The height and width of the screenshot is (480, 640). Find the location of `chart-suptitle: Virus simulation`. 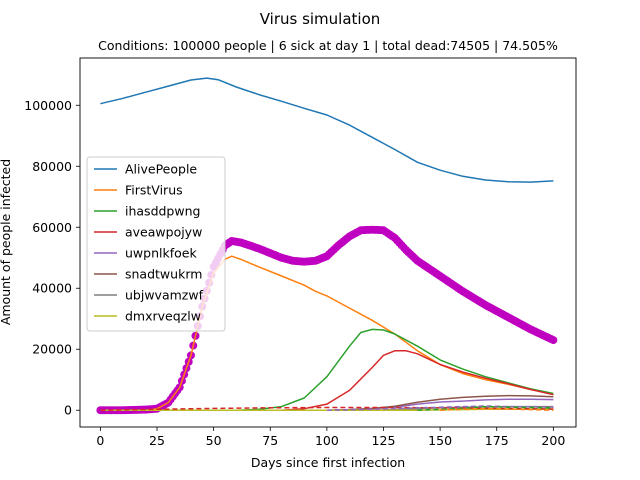

chart-suptitle: Virus simulation is located at coordinates (320, 19).